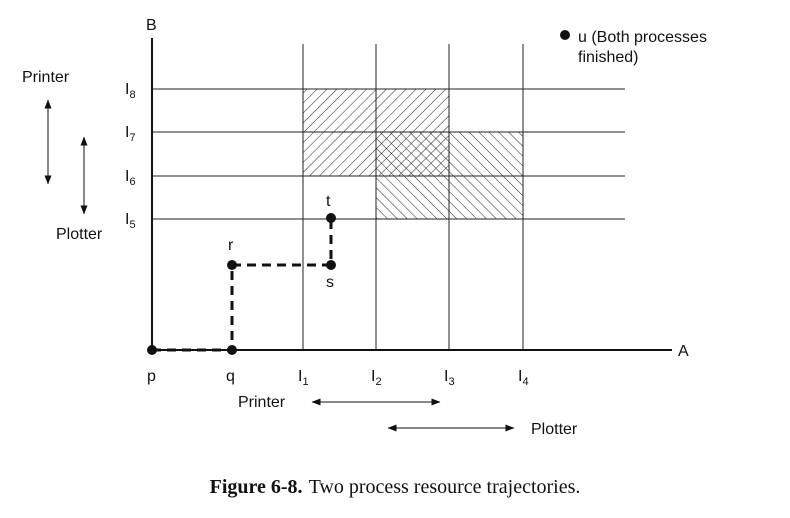 The image size is (790, 518). I want to click on legend: u (Both processes finished), so click(633, 47).